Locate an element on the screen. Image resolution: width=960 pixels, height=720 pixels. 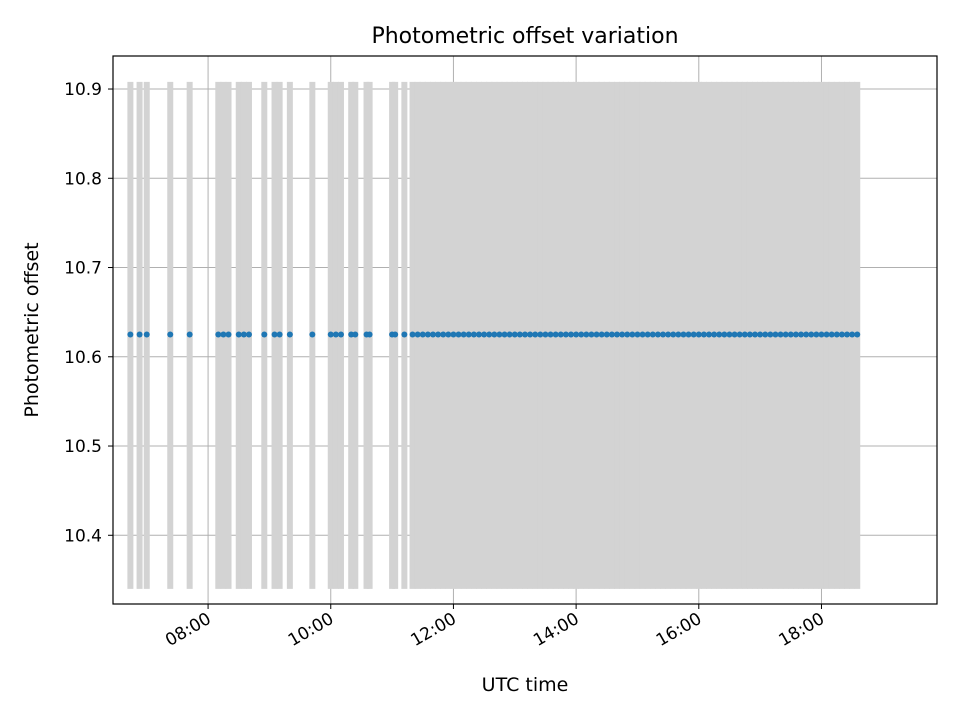
chart-title: Photometric offset variation is located at coordinates (524, 36).